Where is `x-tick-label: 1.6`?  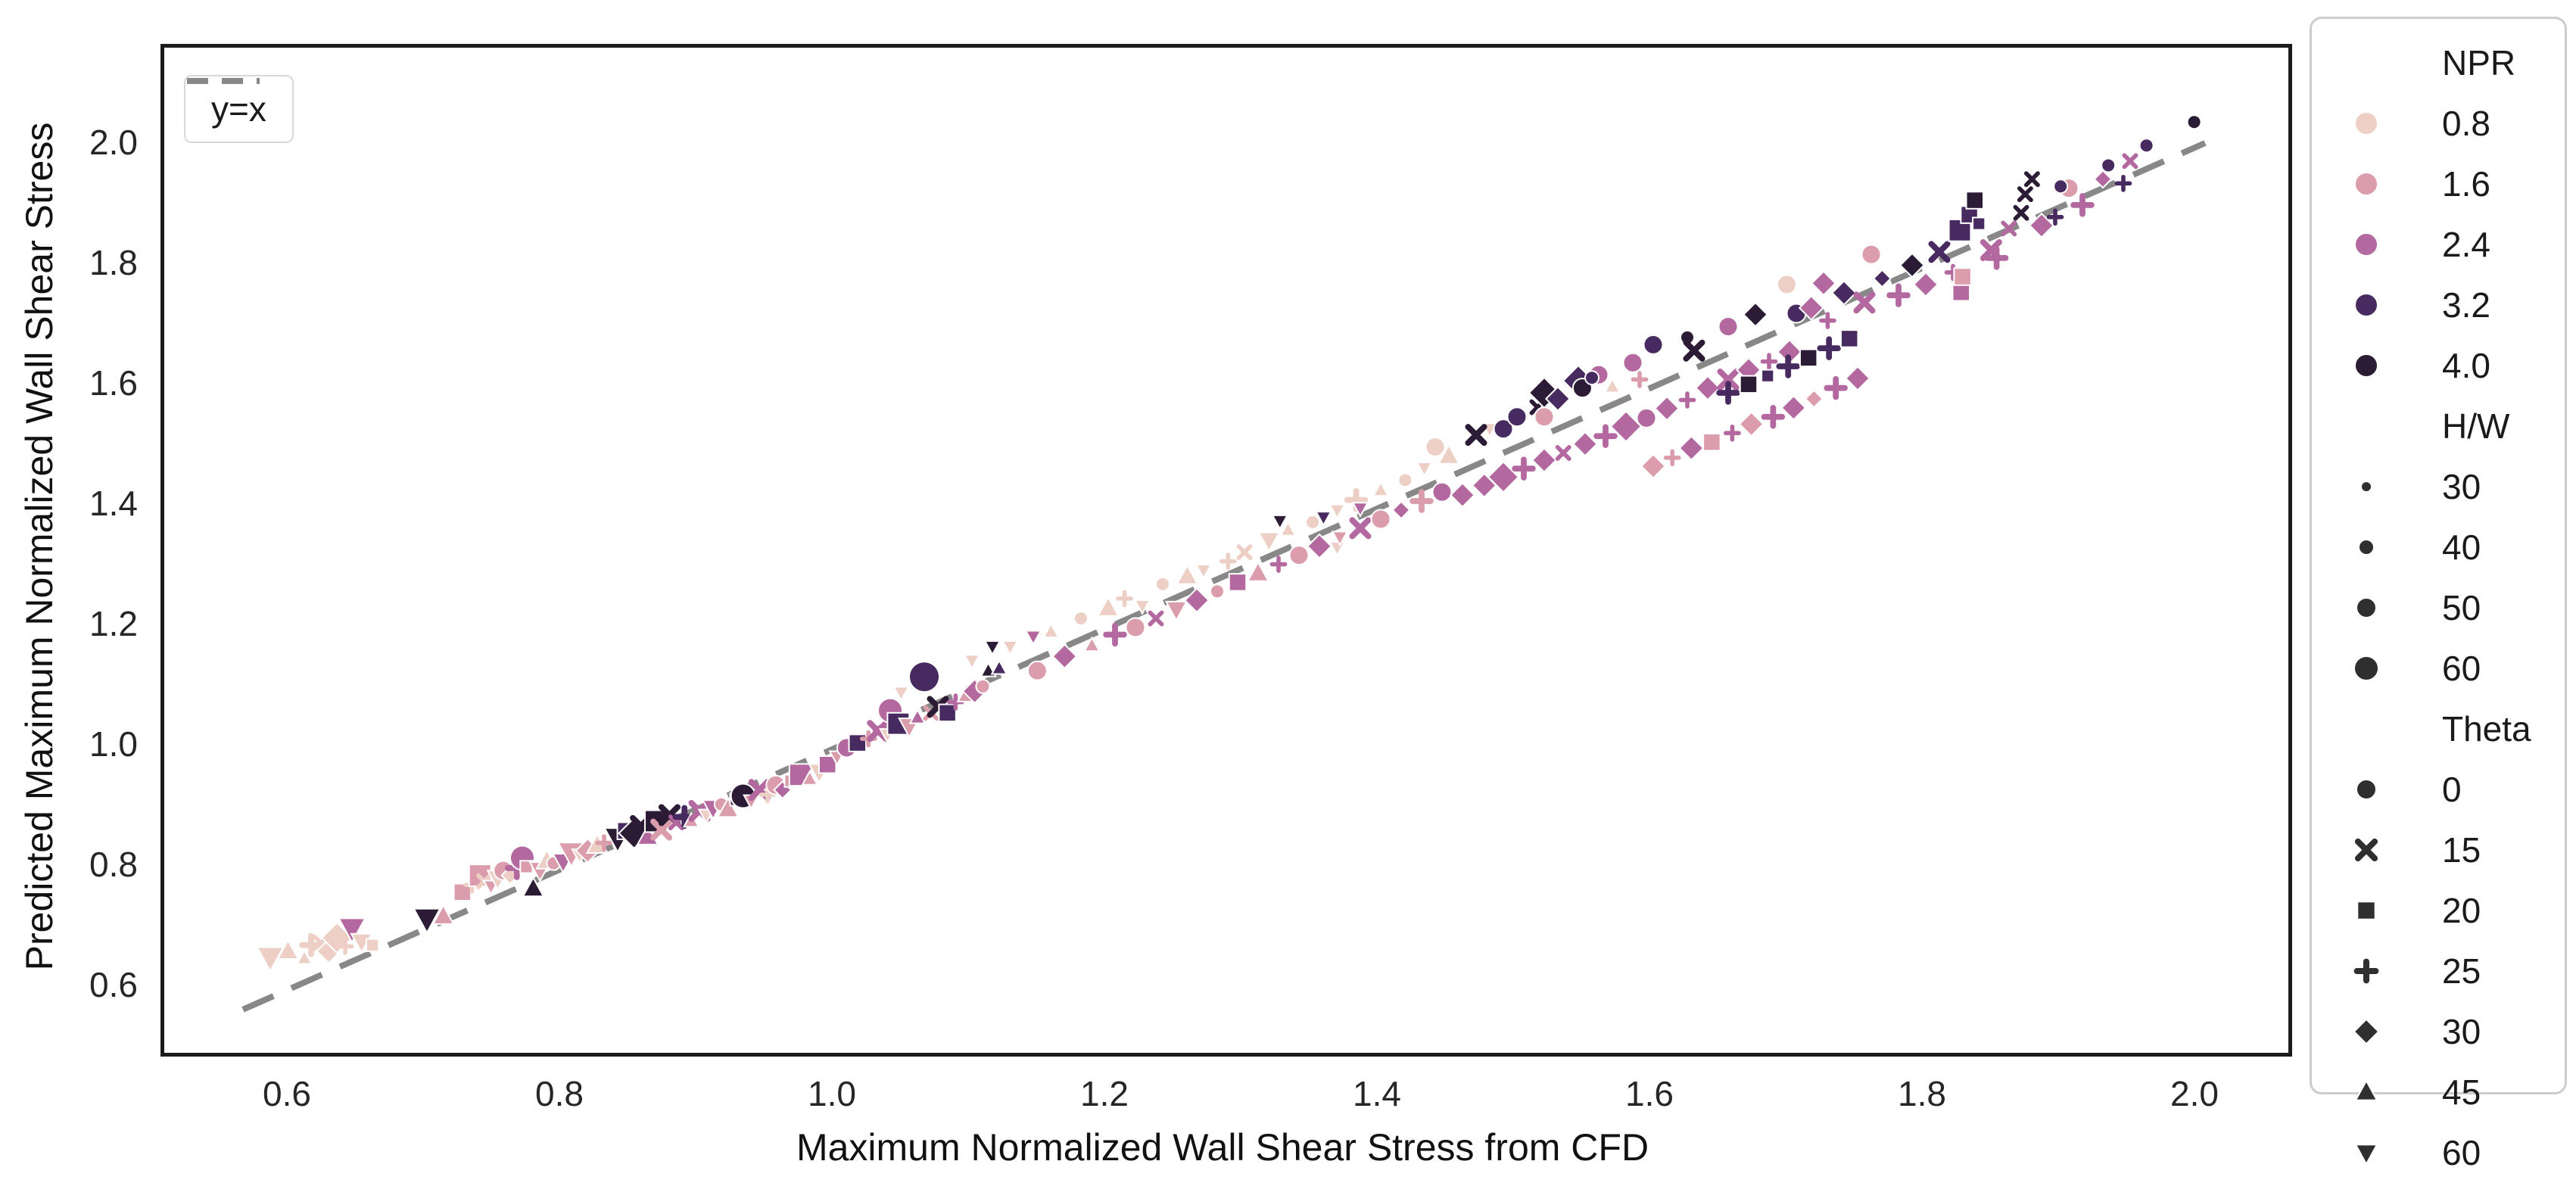 x-tick-label: 1.6 is located at coordinates (1649, 1093).